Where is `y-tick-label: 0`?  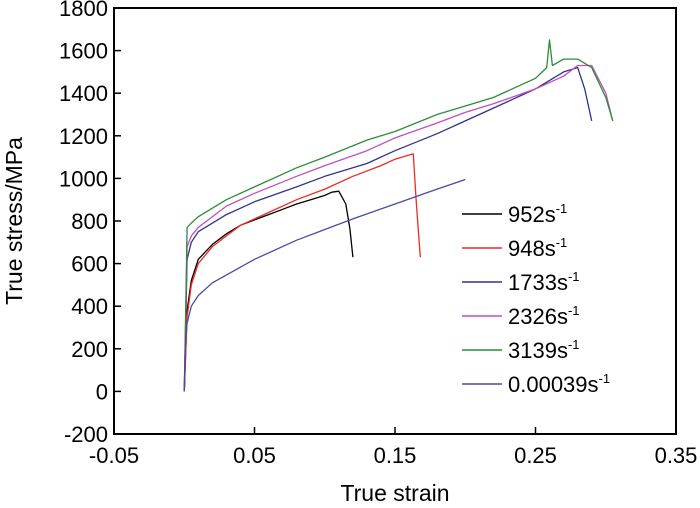
y-tick-label: 0 is located at coordinates (102, 391).